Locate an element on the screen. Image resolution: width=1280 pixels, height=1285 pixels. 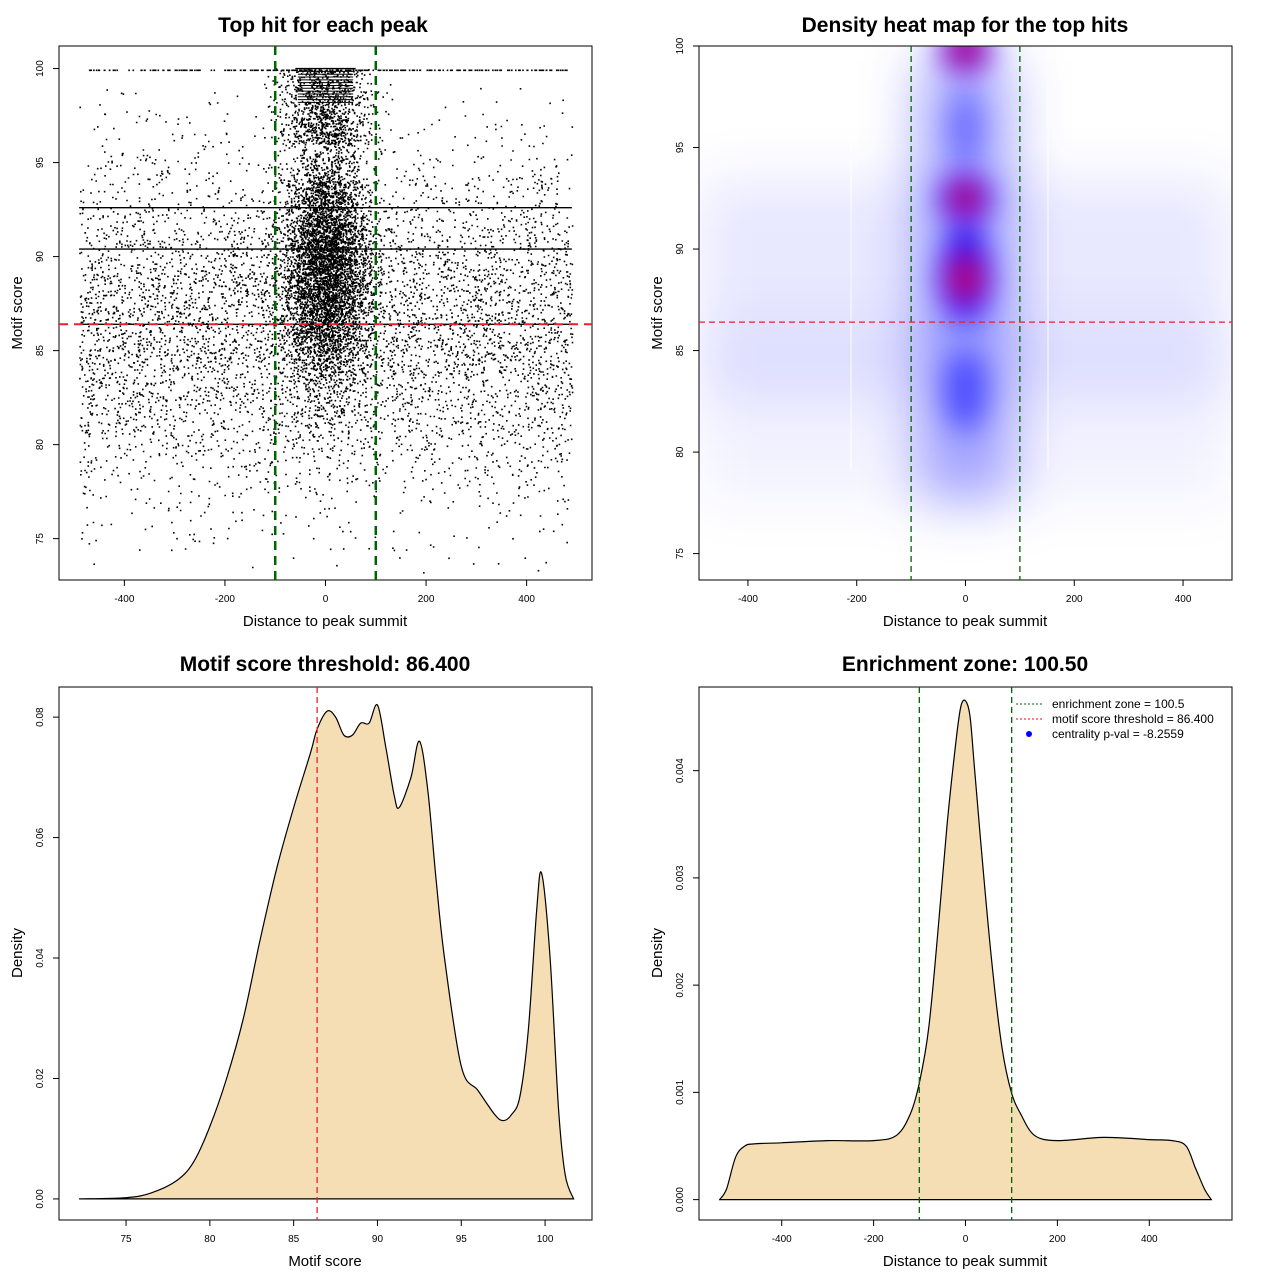
panel2-x-axis: -400 -200 0 200 400 is located at coordinates (965, 592).